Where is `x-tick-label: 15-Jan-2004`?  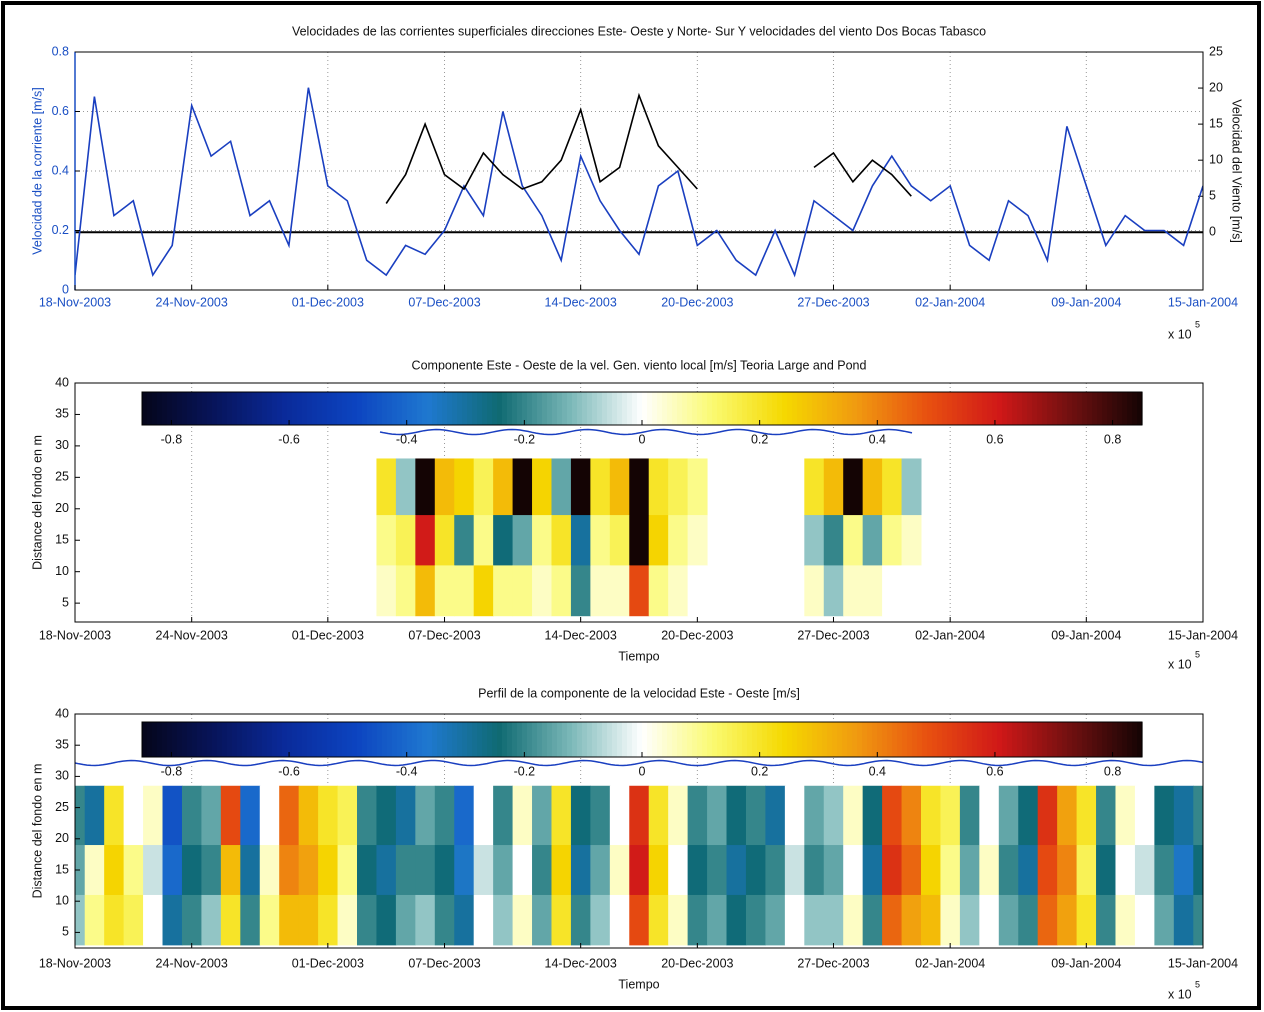 x-tick-label: 15-Jan-2004 is located at coordinates (1203, 302).